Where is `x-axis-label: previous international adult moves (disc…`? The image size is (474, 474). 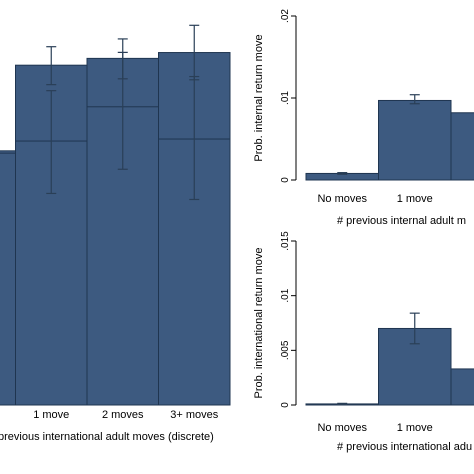
x-axis-label: previous international adult moves (disc… is located at coordinates (107, 437).